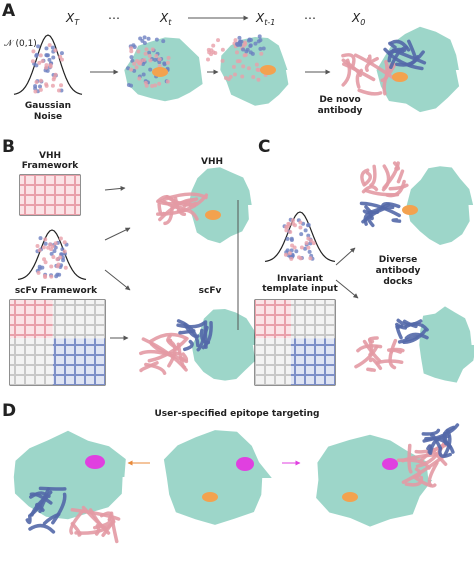  What do you see at coordinates (300, 284) in the screenshot?
I see `template-label: Invariant template input` at bounding box center [300, 284].